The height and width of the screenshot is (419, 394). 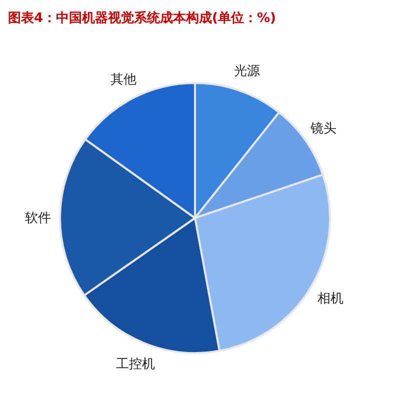 What do you see at coordinates (123, 80) in the screenshot?
I see `slice-label: 其他` at bounding box center [123, 80].